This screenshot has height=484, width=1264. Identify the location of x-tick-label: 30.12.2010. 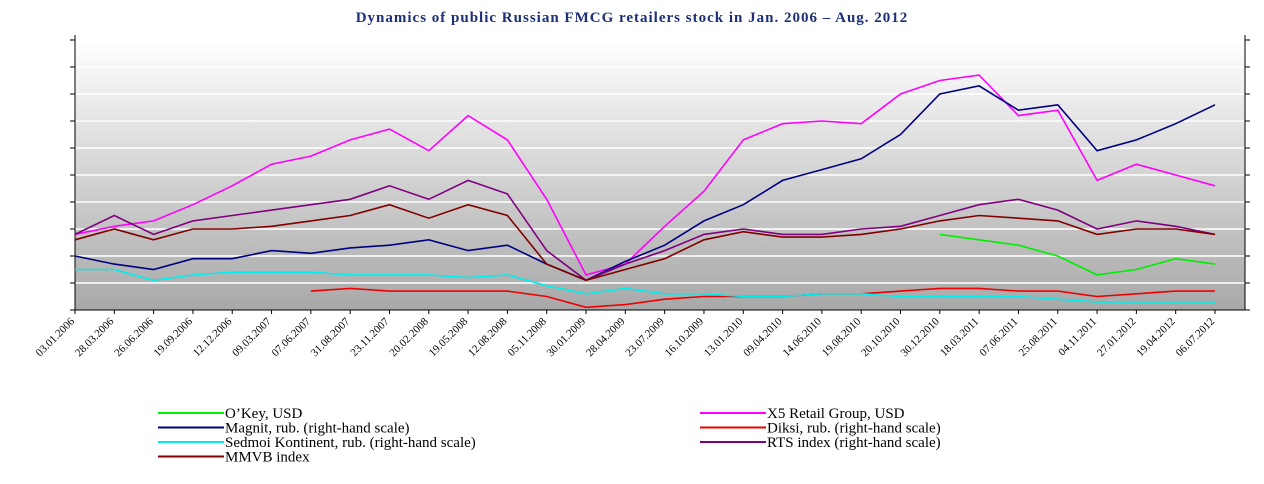
(920, 337).